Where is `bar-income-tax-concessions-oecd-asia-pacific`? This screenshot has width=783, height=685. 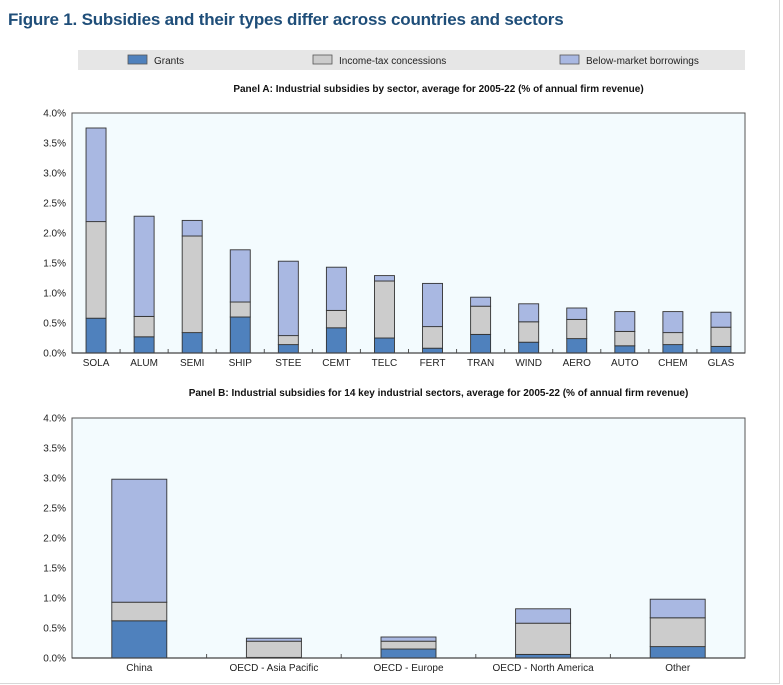 bar-income-tax-concessions-oecd-asia-pacific is located at coordinates (273, 649).